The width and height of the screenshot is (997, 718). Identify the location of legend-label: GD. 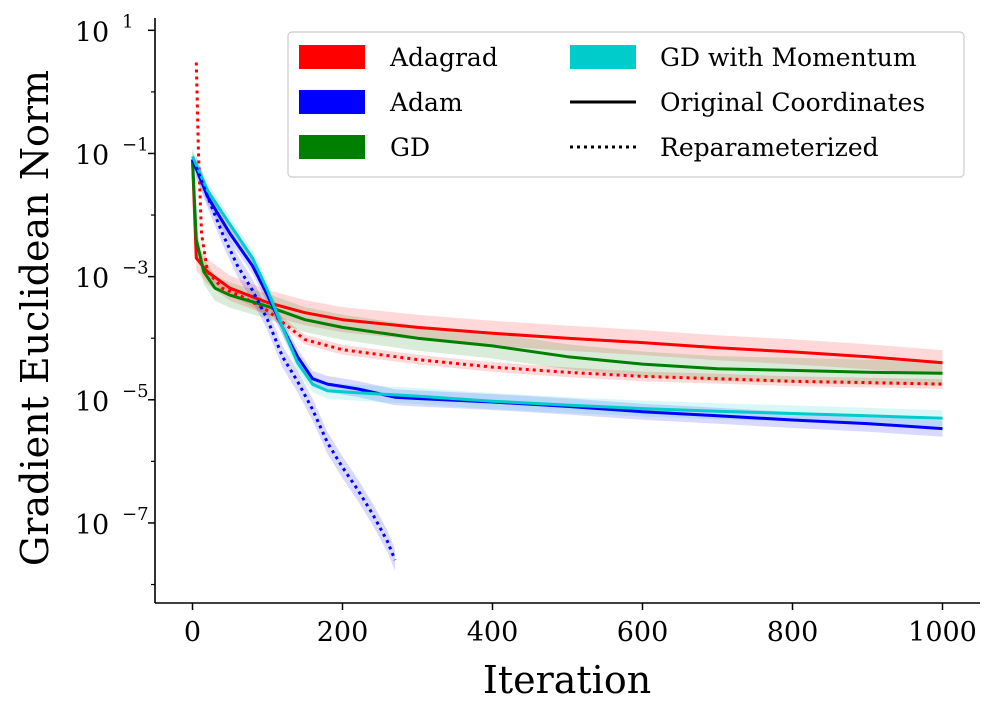
(410, 147).